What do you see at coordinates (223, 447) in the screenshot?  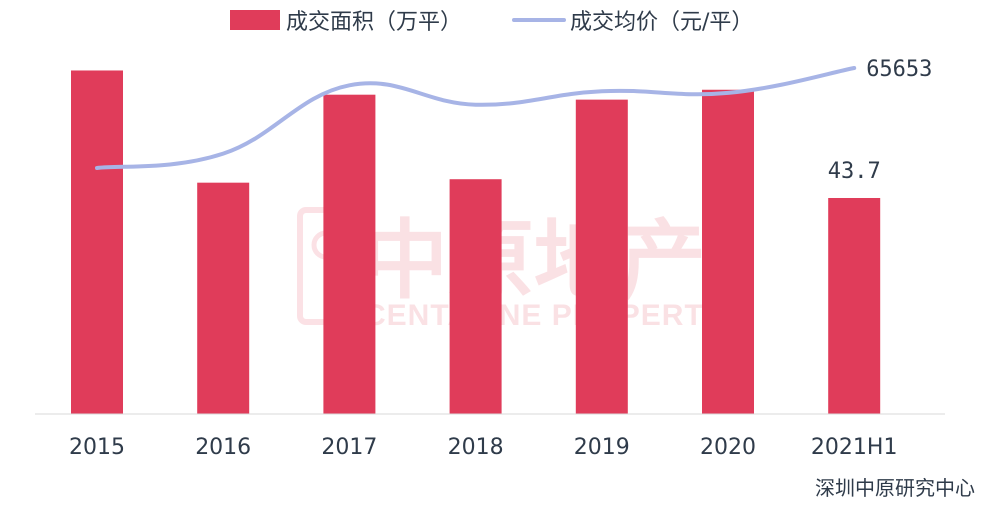 I see `x-tick-2016: 2016` at bounding box center [223, 447].